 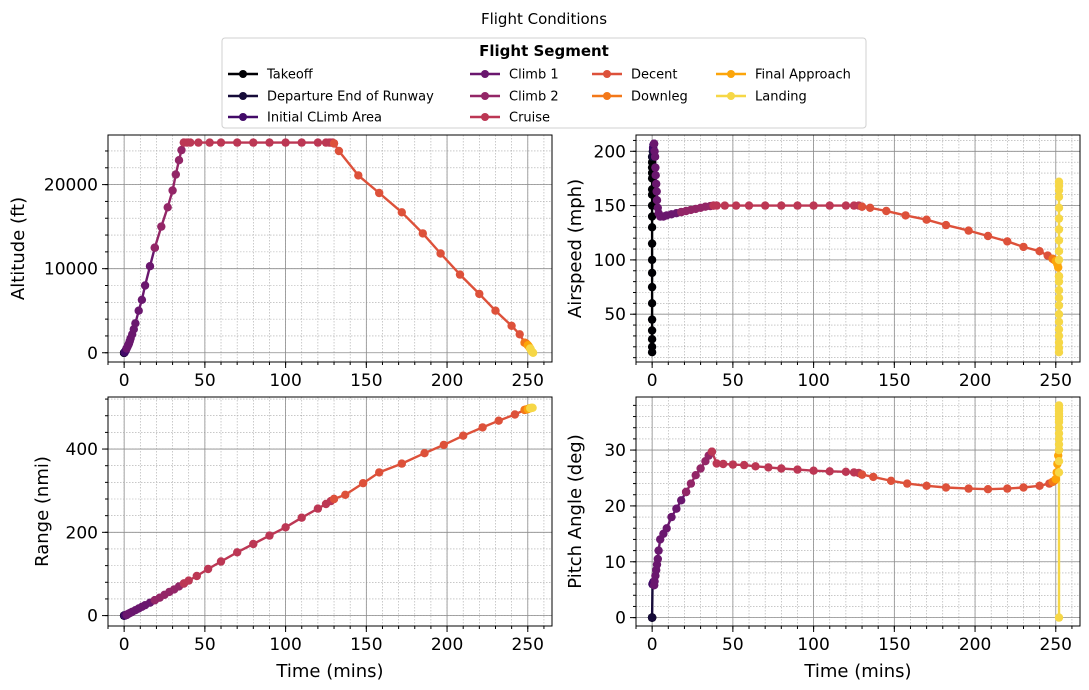 I want to click on legend-label: Climb 1, so click(x=534, y=75).